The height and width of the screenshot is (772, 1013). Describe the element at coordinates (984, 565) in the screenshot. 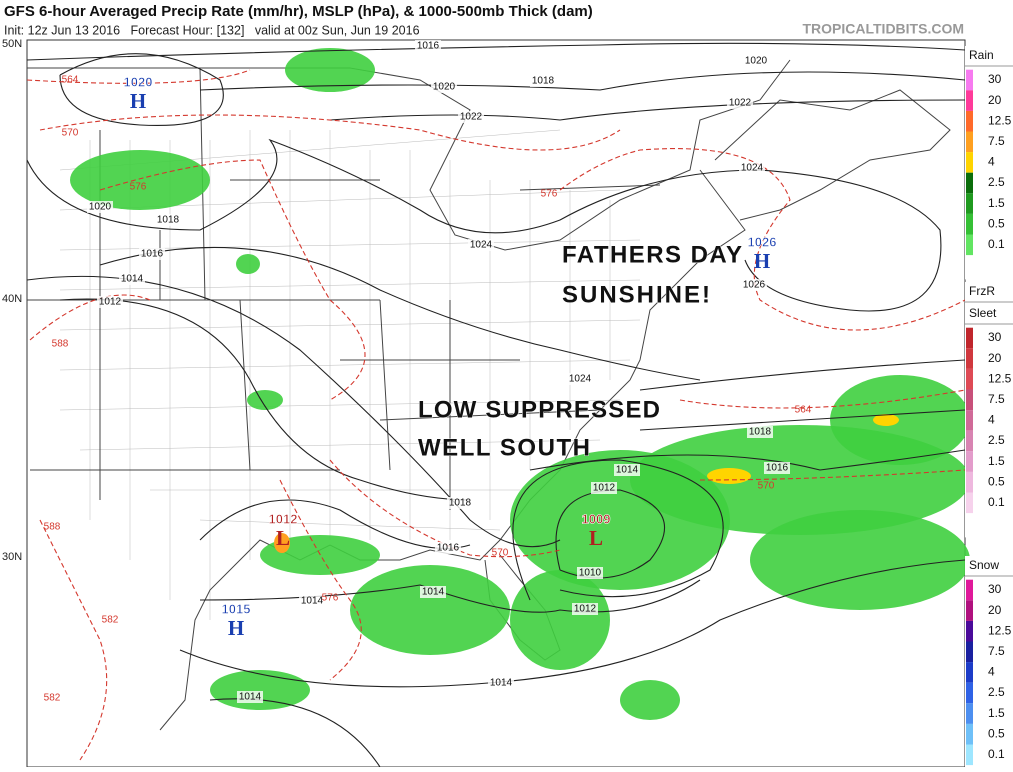

I see `legend-title: Snow` at that location.